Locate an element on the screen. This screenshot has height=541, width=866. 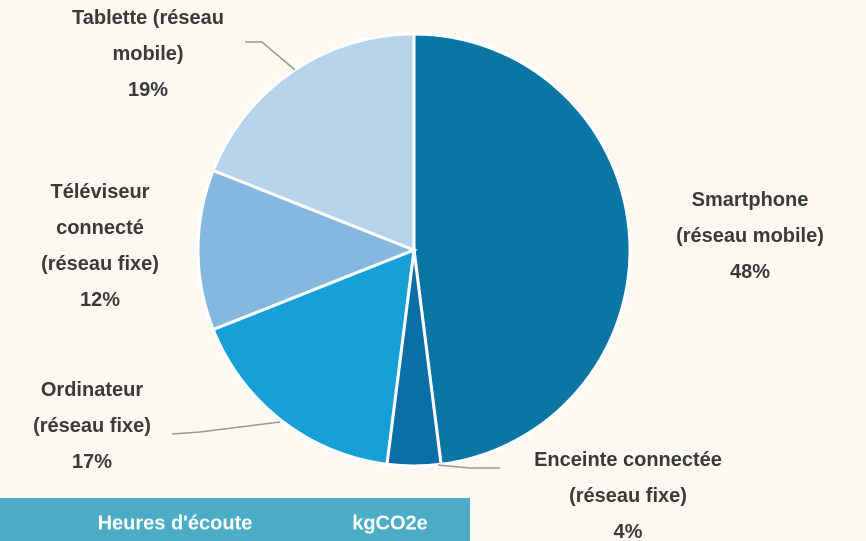
slice-label: Téléviseur connecté (réseau fixe) 12% is located at coordinates (100, 246).